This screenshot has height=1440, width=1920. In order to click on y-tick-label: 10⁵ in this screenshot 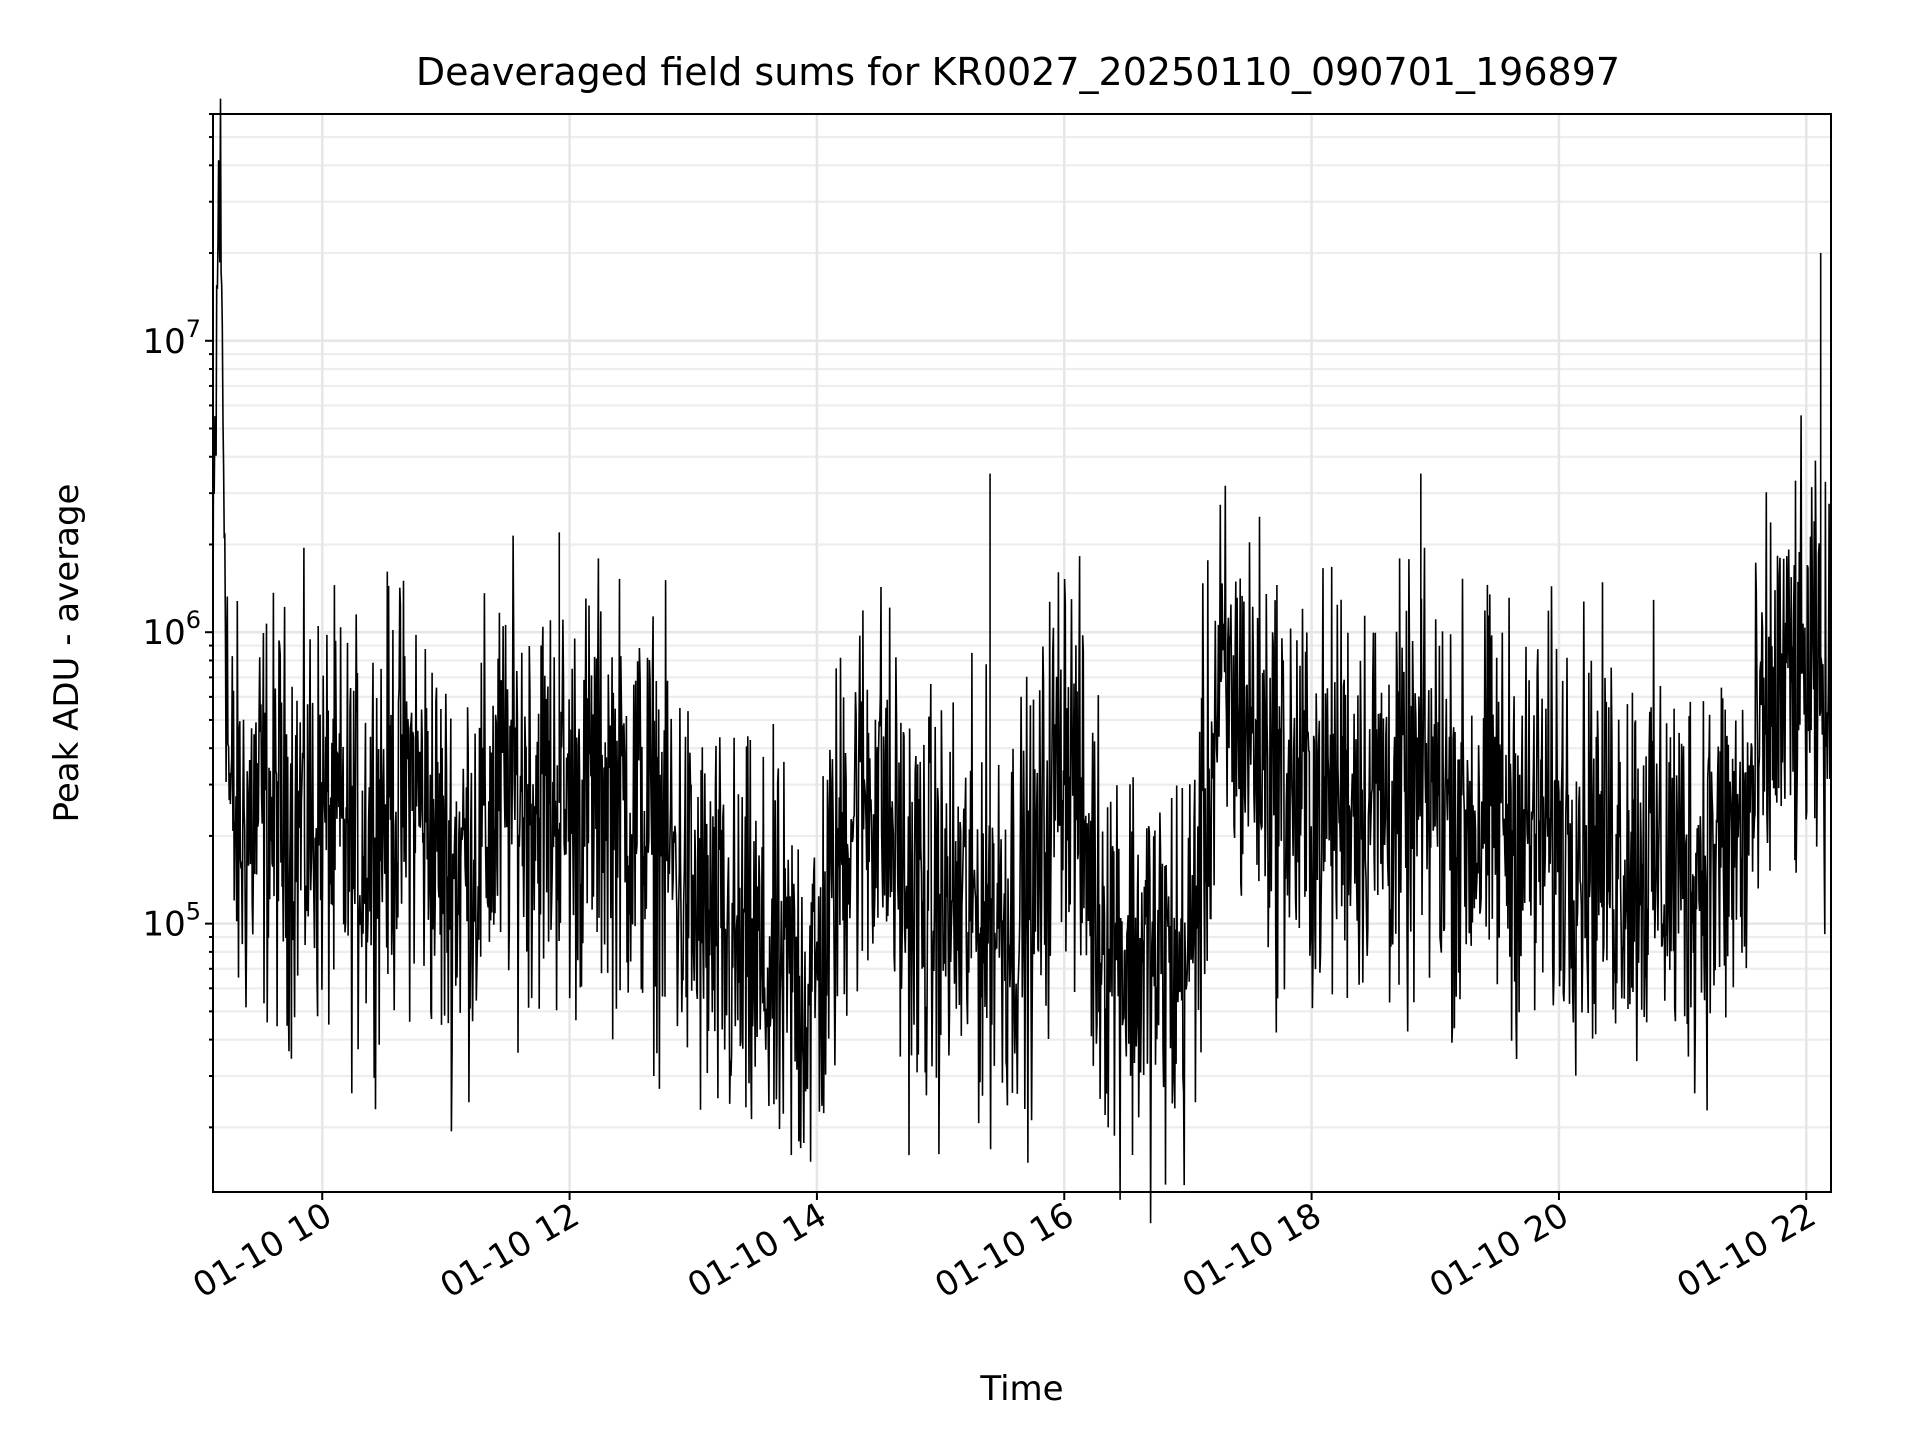, I will do `click(171, 921)`.